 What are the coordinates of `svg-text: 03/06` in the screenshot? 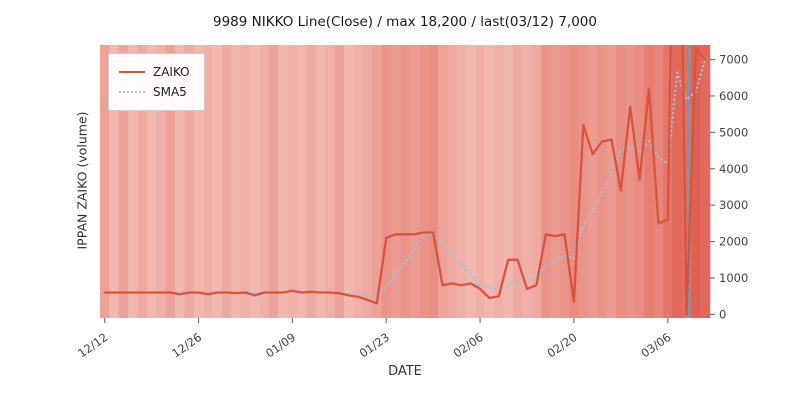 It's located at (655, 345).